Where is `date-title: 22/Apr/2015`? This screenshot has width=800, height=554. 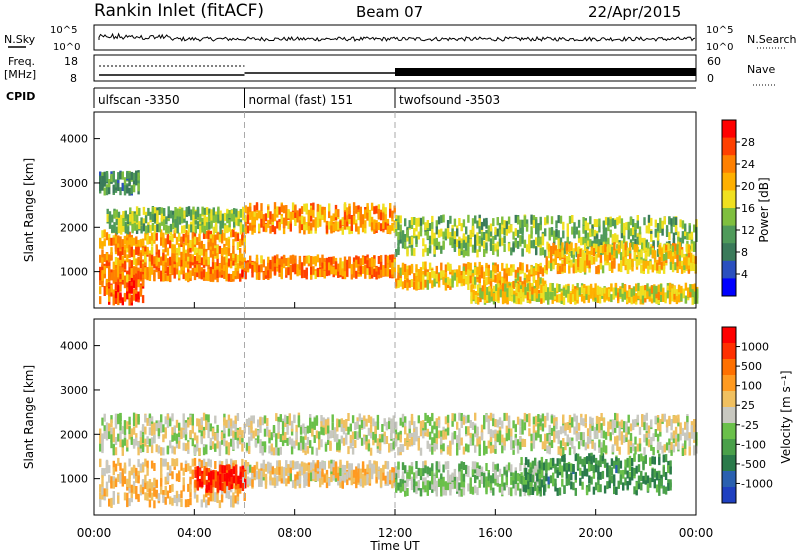
date-title: 22/Apr/2015 is located at coordinates (634, 12).